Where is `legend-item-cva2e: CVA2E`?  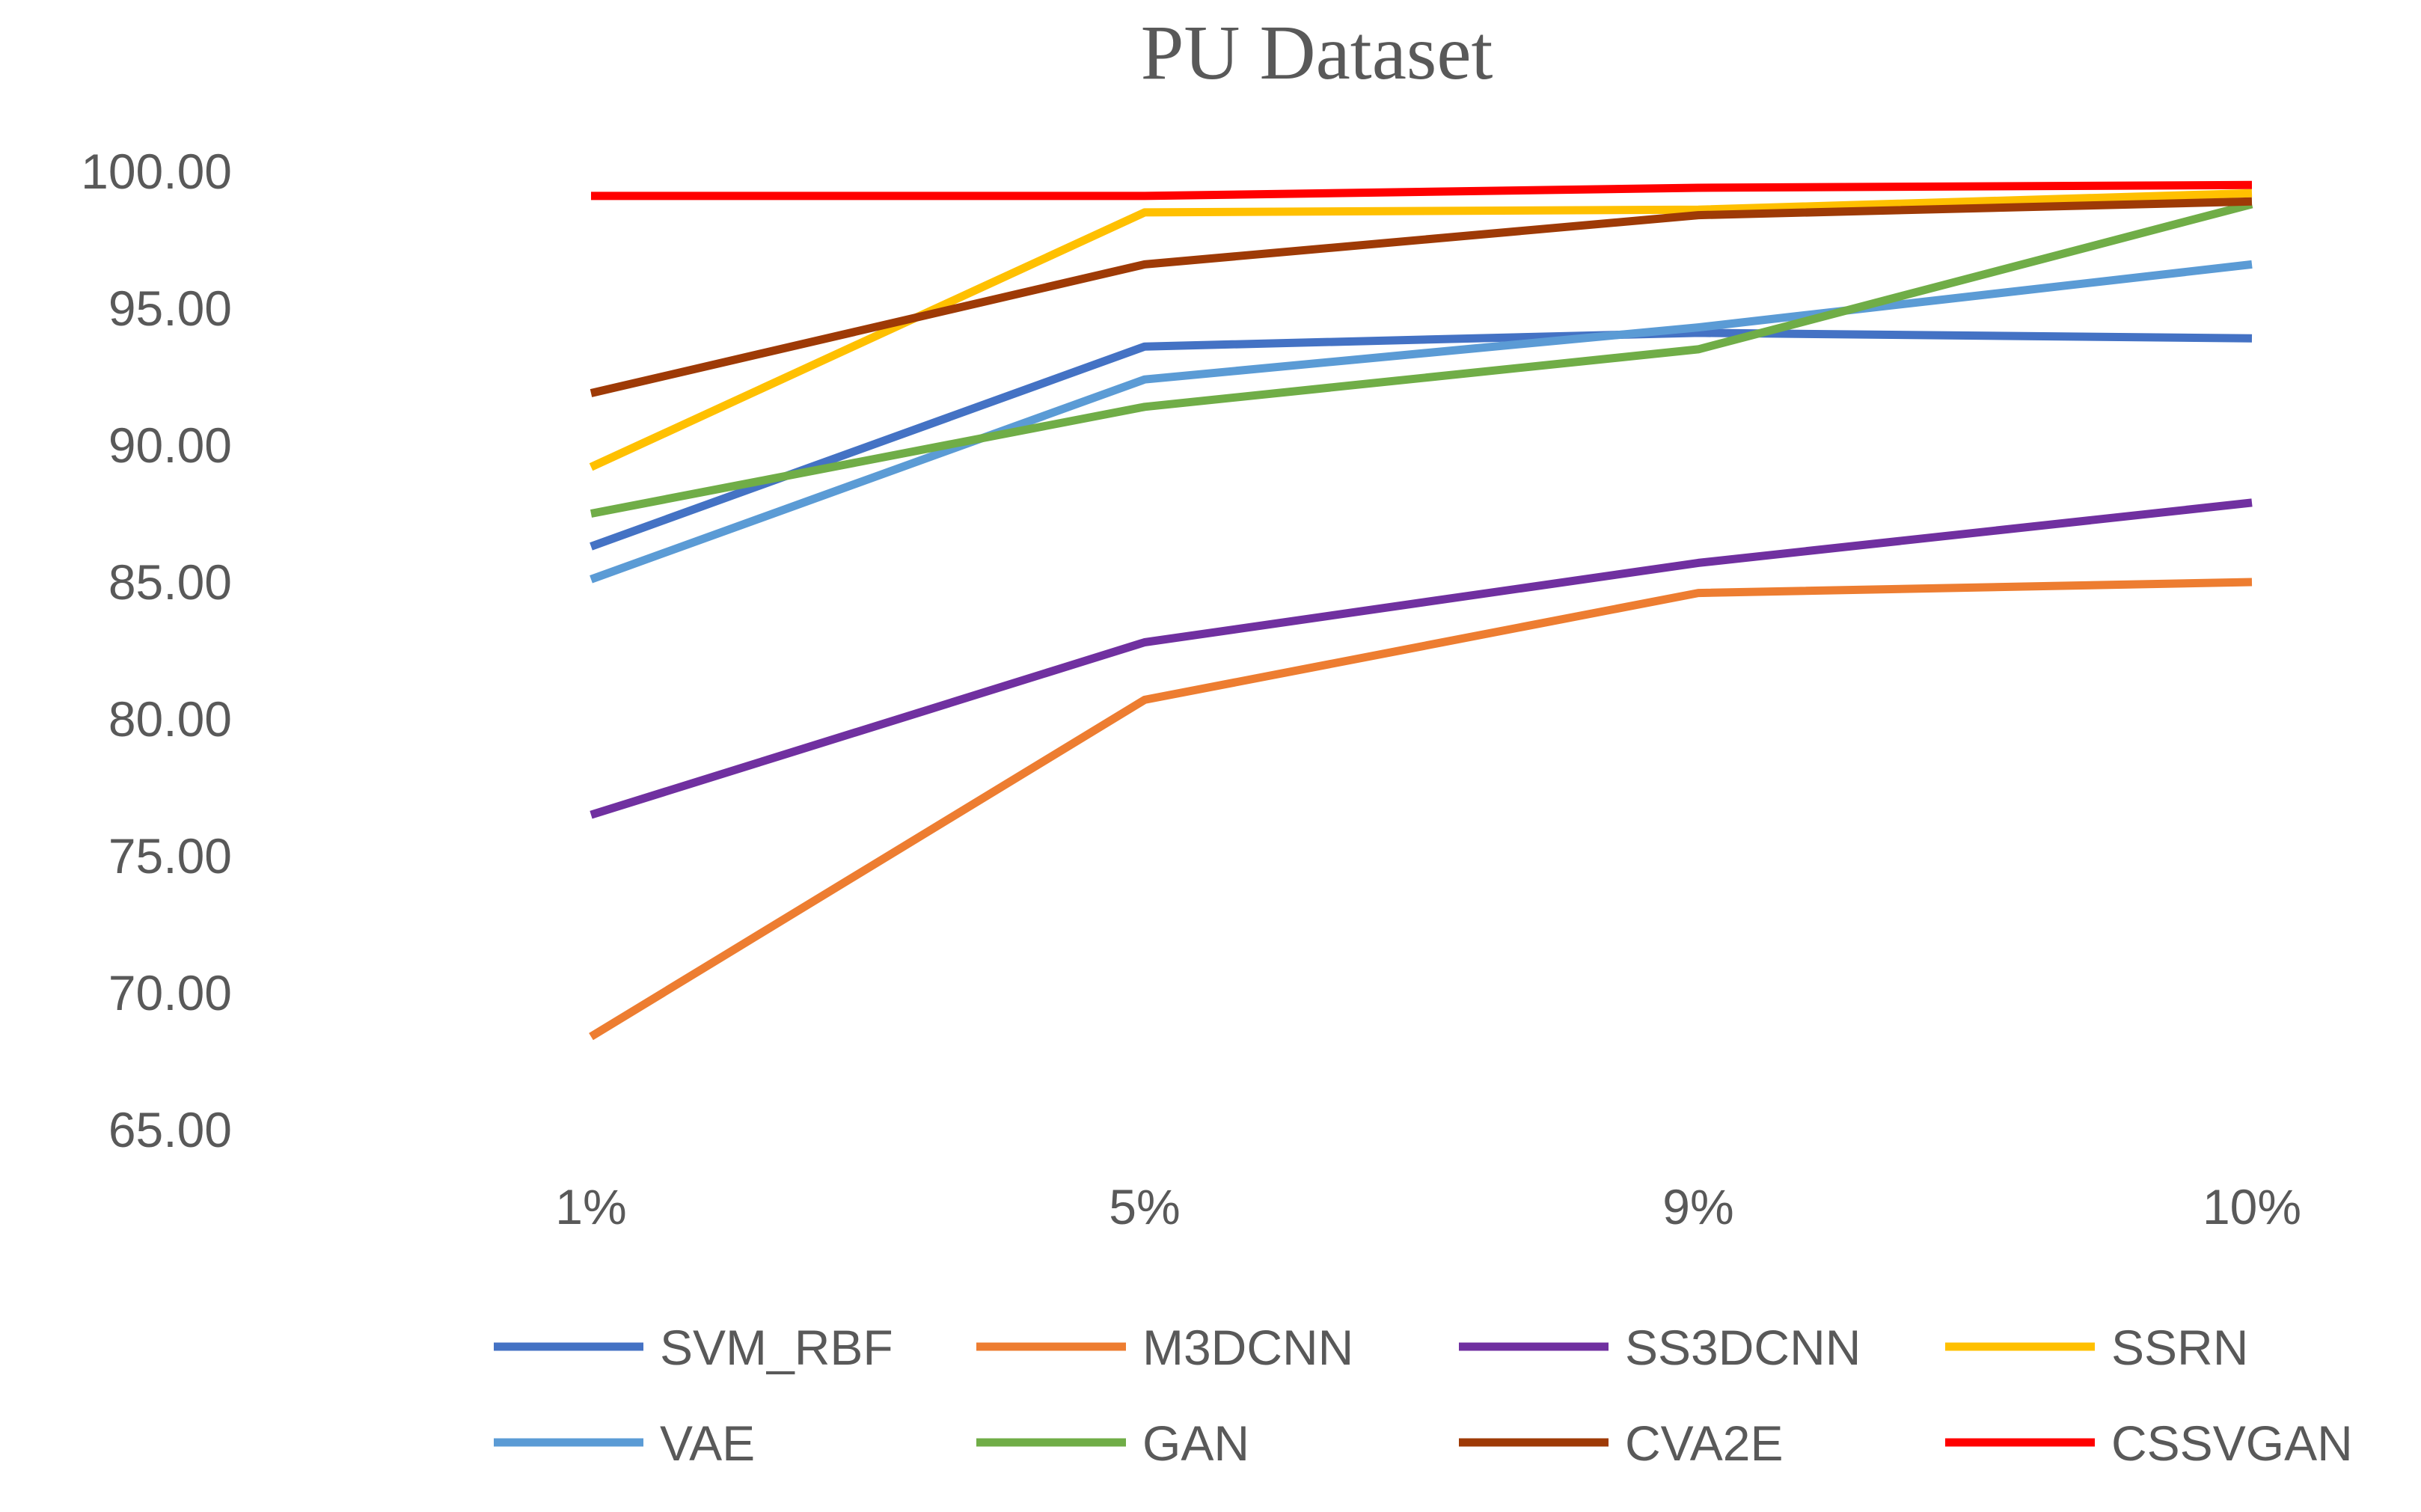 legend-item-cva2e: CVA2E is located at coordinates (1621, 1443).